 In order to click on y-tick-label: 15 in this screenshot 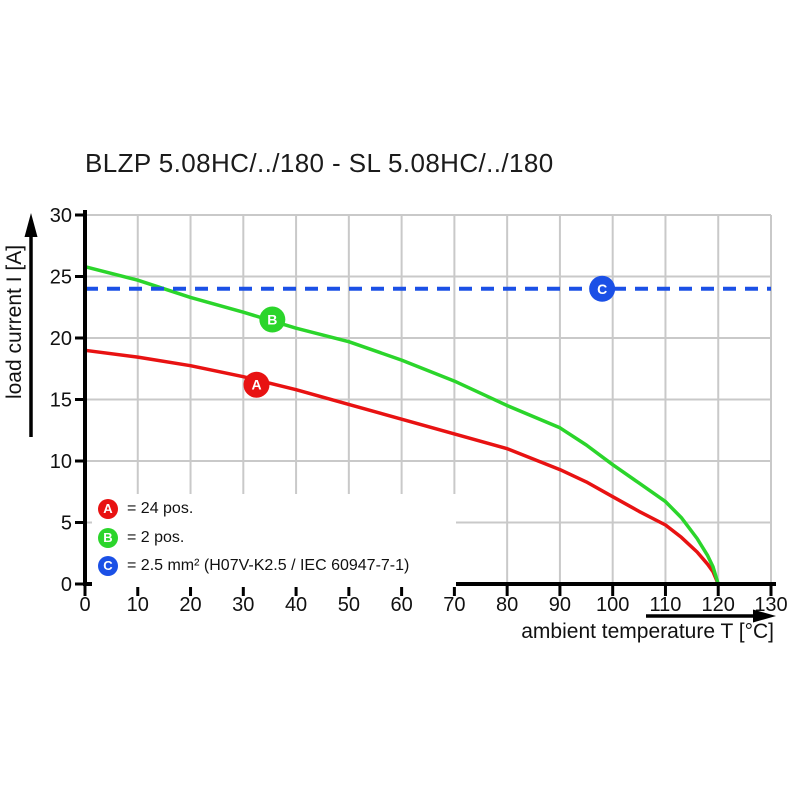, I will do `click(61, 401)`.